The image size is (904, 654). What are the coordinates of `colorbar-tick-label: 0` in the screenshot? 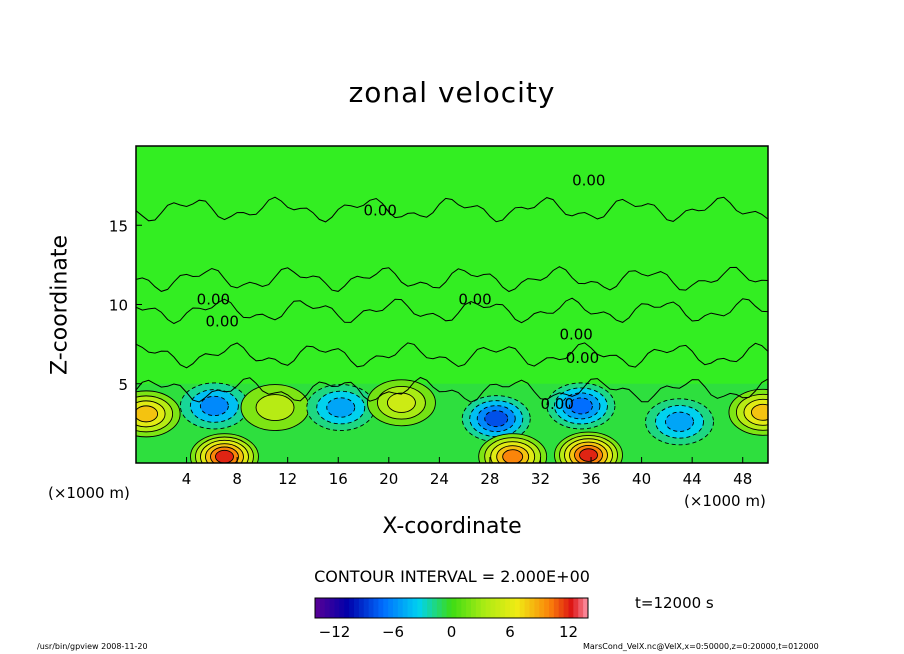 It's located at (452, 632).